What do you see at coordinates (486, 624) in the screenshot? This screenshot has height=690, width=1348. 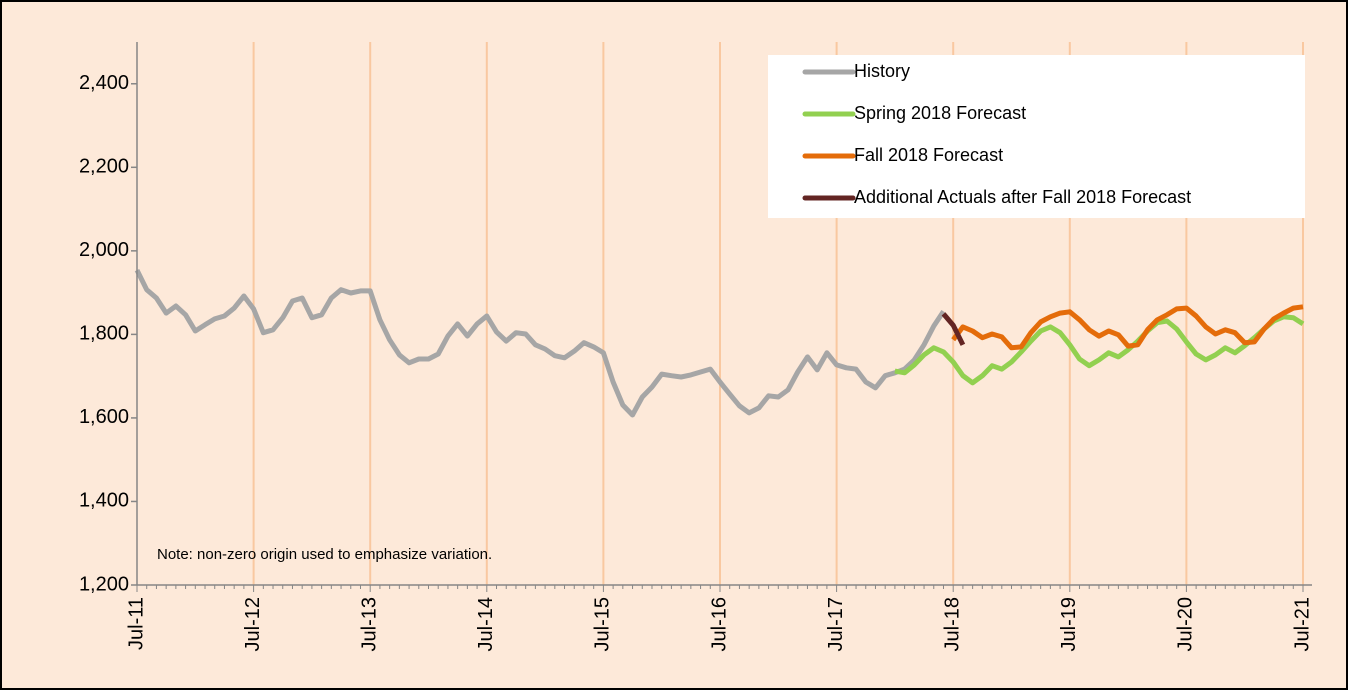 I see `x-tick-label: Jul-14` at bounding box center [486, 624].